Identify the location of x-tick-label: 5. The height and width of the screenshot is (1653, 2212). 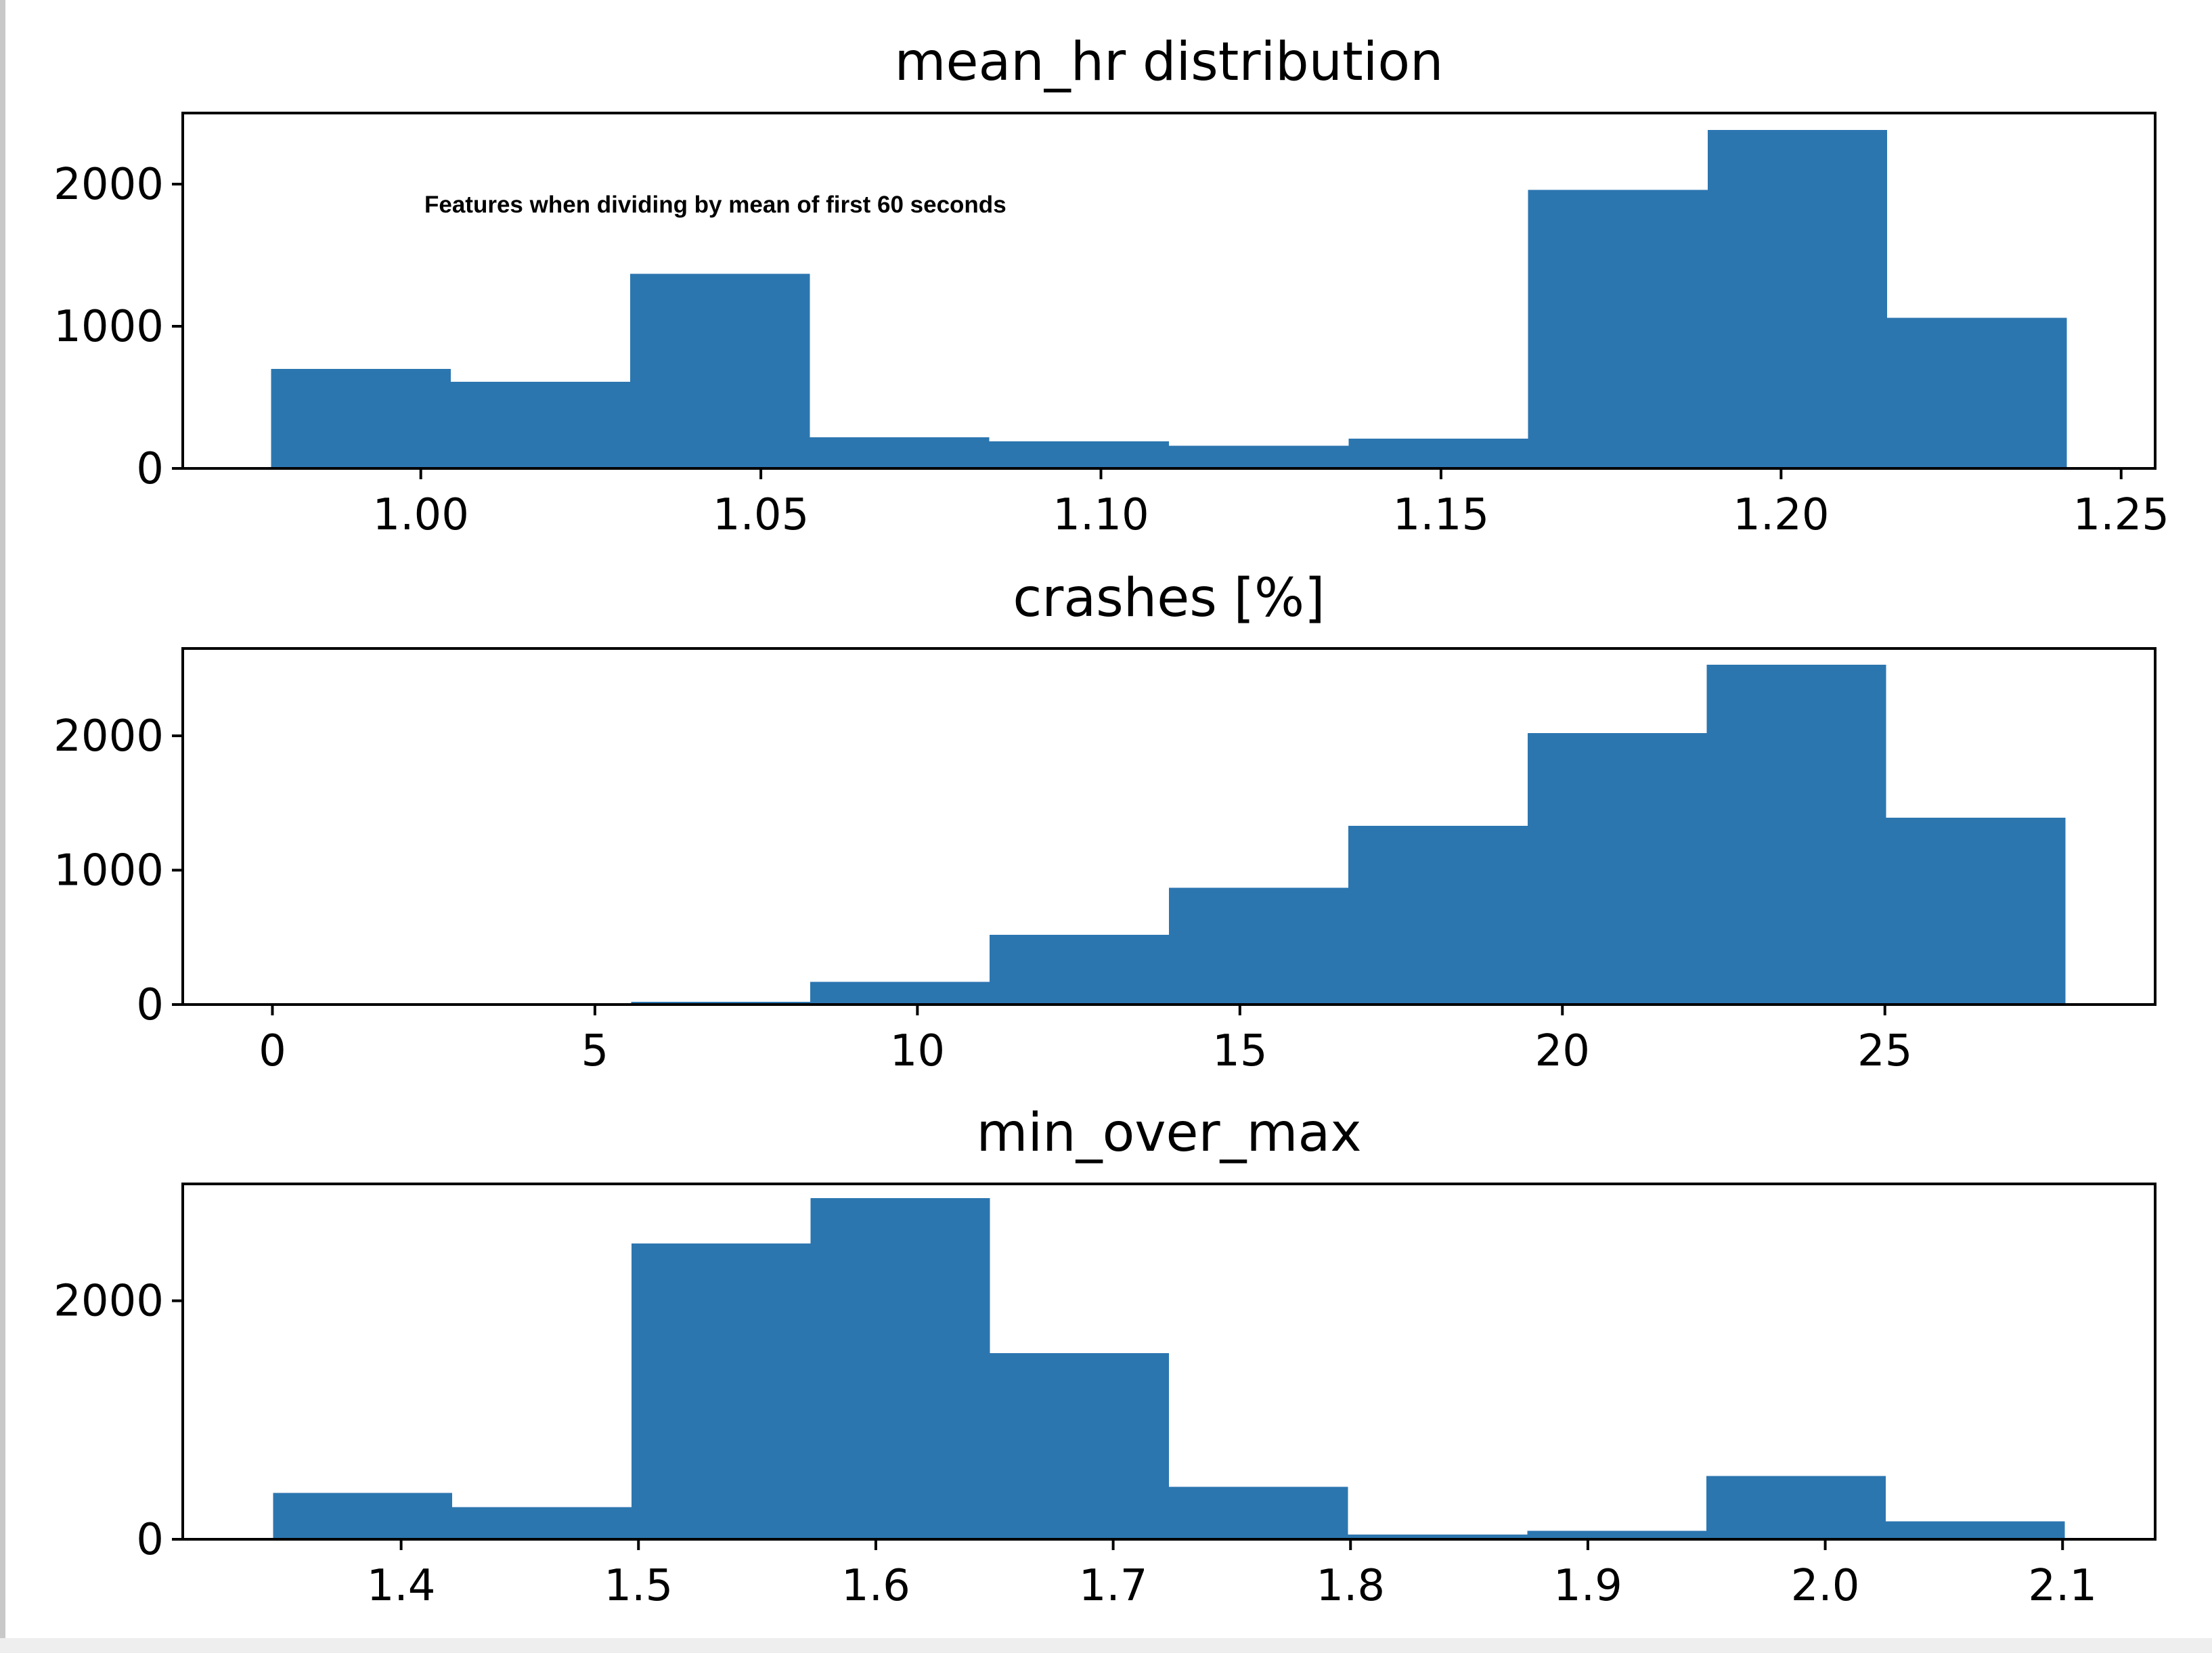
(595, 1051).